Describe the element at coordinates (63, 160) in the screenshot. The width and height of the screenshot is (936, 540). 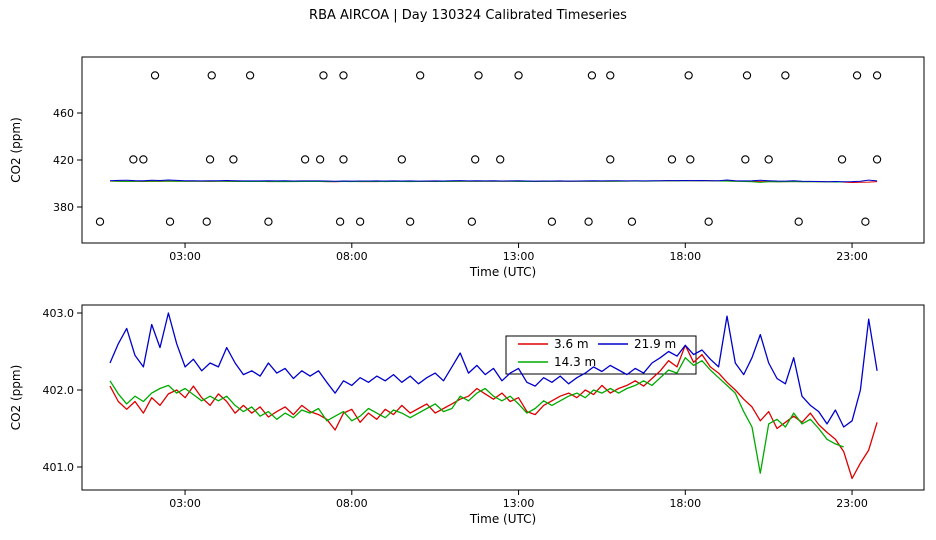
I see `top-panel-y-tick-label: 420` at that location.